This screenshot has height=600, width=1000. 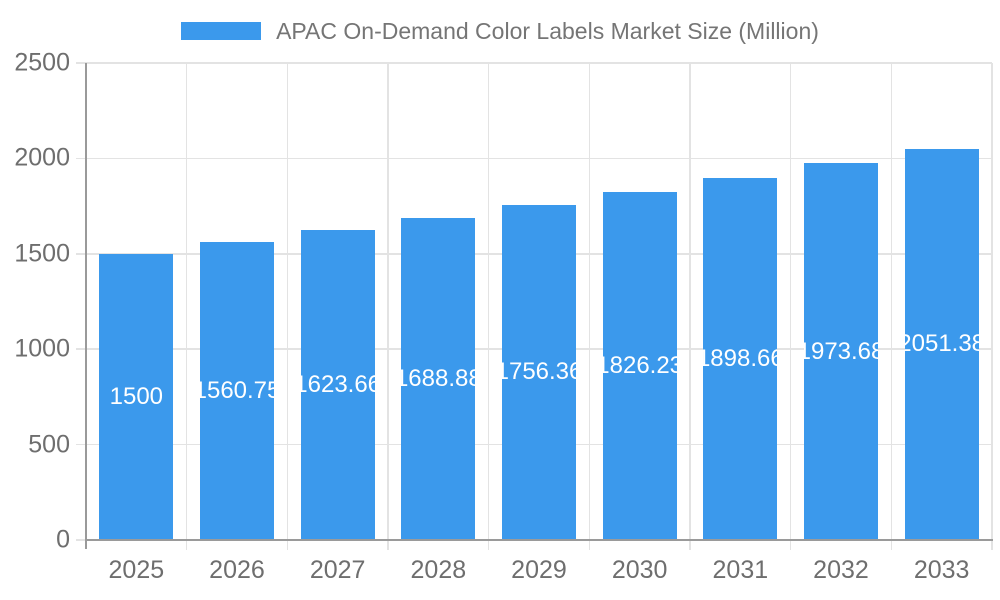 I want to click on bar-value-label: 2051.38, so click(x=941, y=344).